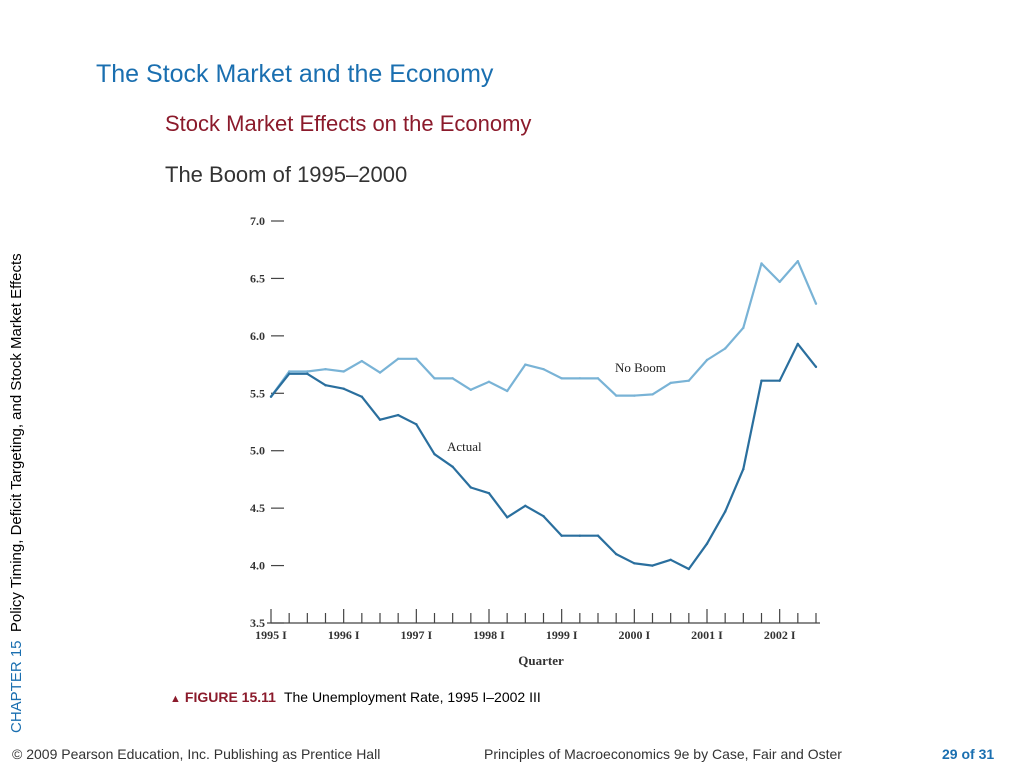 This screenshot has width=1024, height=768. What do you see at coordinates (271, 635) in the screenshot?
I see `x-tick-label: 1995 I` at bounding box center [271, 635].